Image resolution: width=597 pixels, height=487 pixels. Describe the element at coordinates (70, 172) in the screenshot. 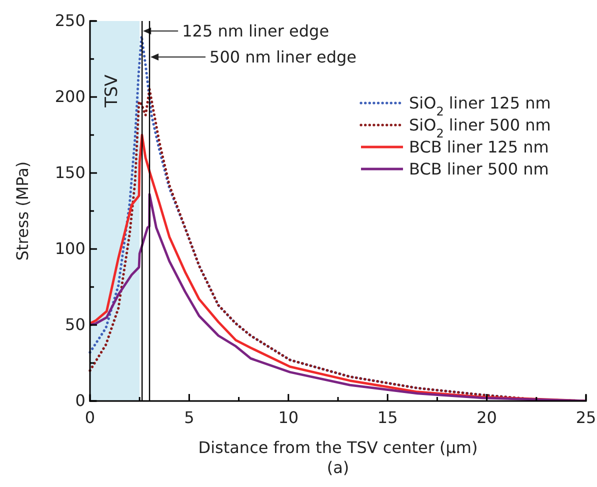

I see `y-tick-label: 150` at that location.